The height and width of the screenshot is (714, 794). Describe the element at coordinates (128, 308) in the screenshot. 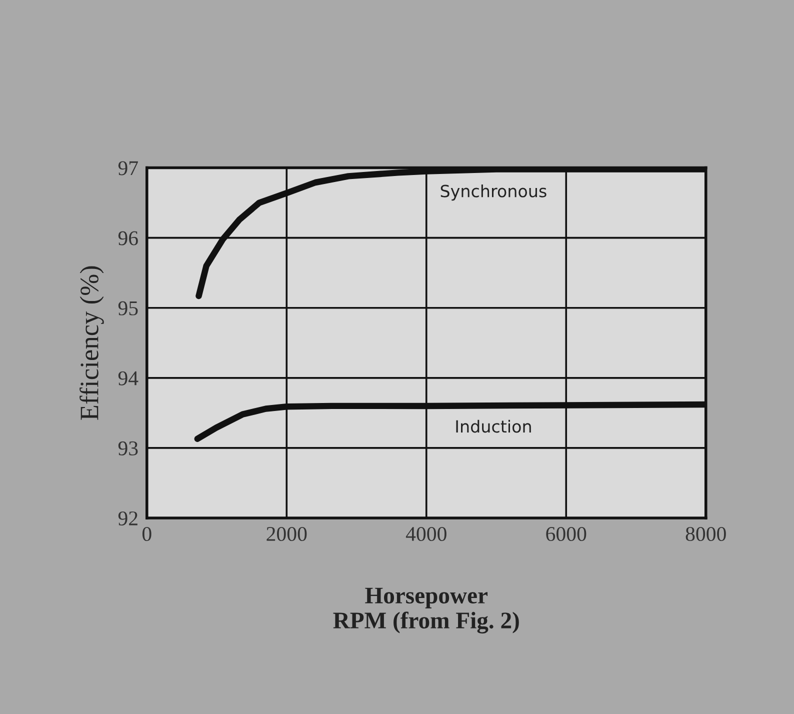

I see `y-tick-label: 95` at that location.